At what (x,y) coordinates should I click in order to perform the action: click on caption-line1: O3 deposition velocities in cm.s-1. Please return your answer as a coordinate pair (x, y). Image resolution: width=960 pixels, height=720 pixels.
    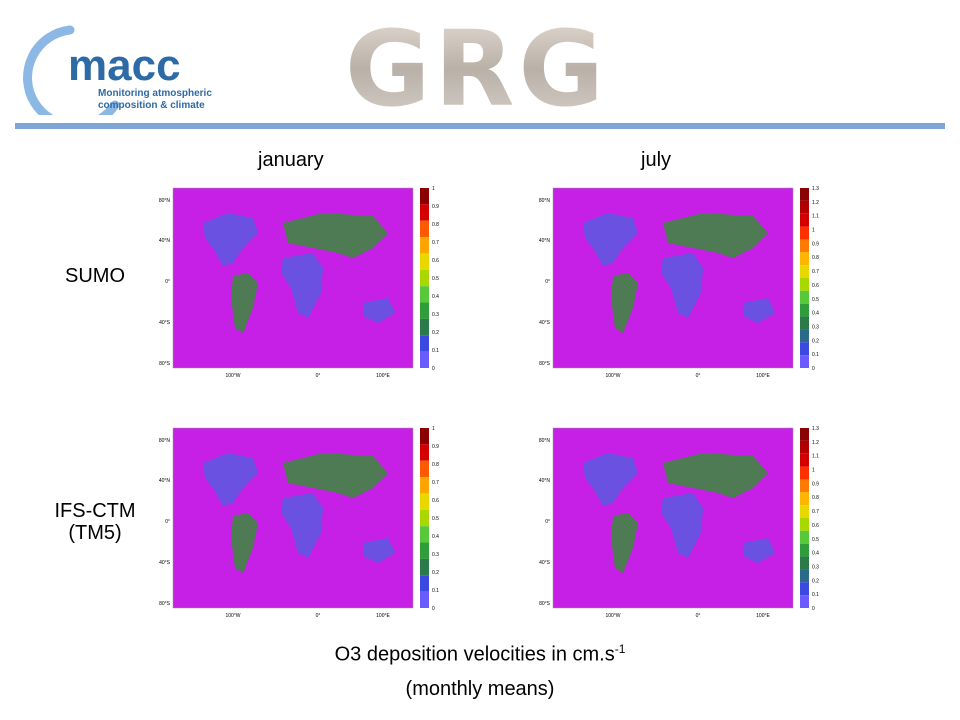
    Looking at the image, I should click on (480, 654).